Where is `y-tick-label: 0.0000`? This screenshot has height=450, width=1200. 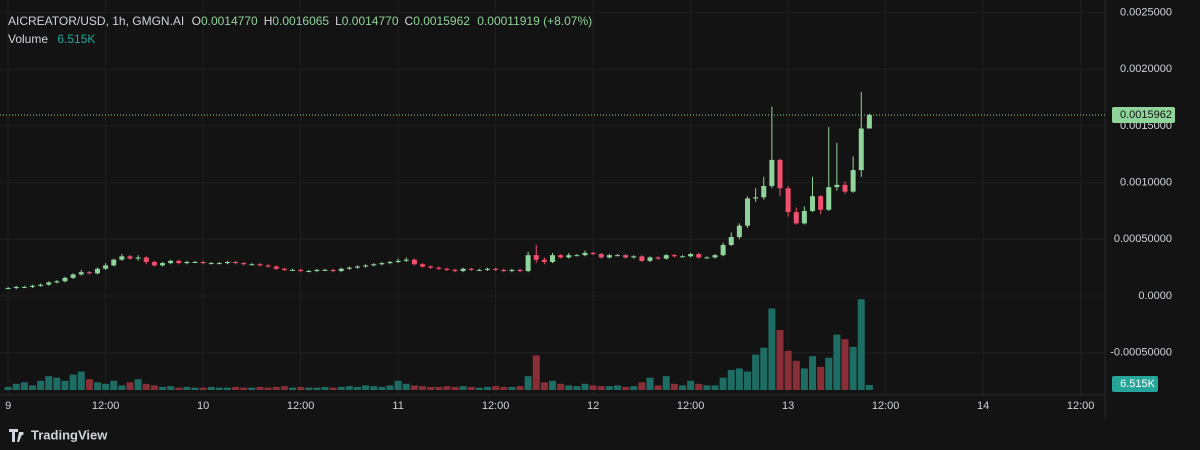 y-tick-label: 0.0000 is located at coordinates (1155, 296).